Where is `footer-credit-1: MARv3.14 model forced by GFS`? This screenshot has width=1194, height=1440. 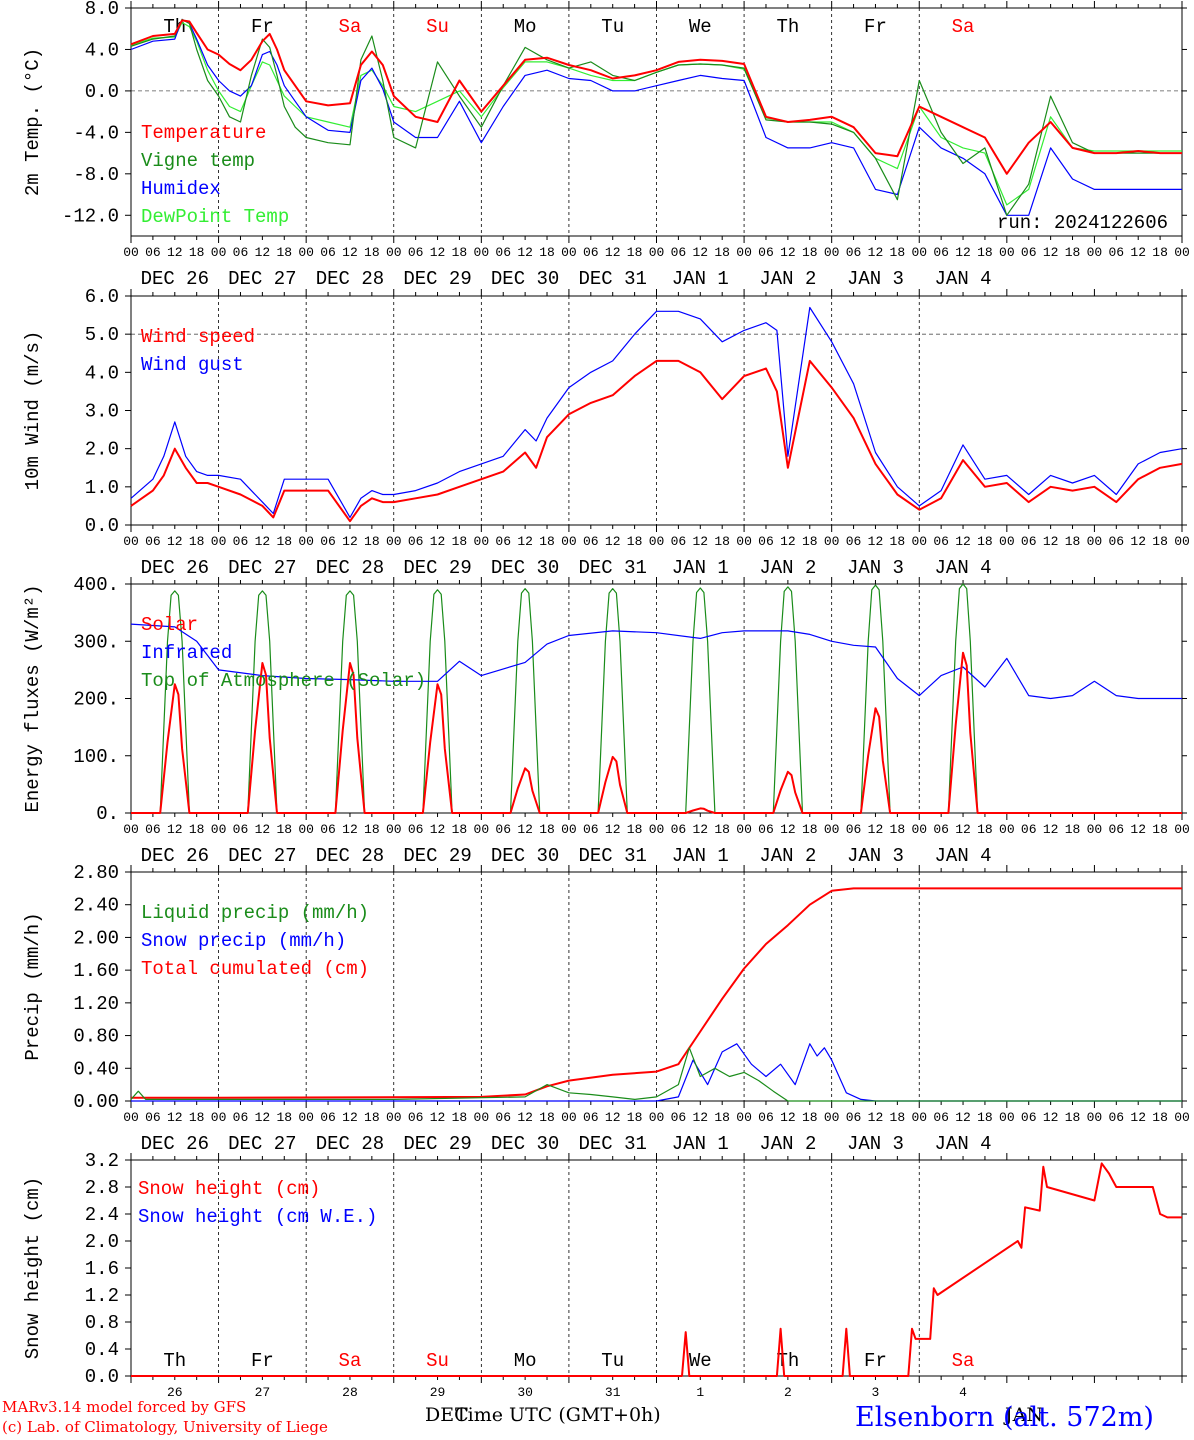
footer-credit-1: MARv3.14 model forced by GFS is located at coordinates (124, 1407).